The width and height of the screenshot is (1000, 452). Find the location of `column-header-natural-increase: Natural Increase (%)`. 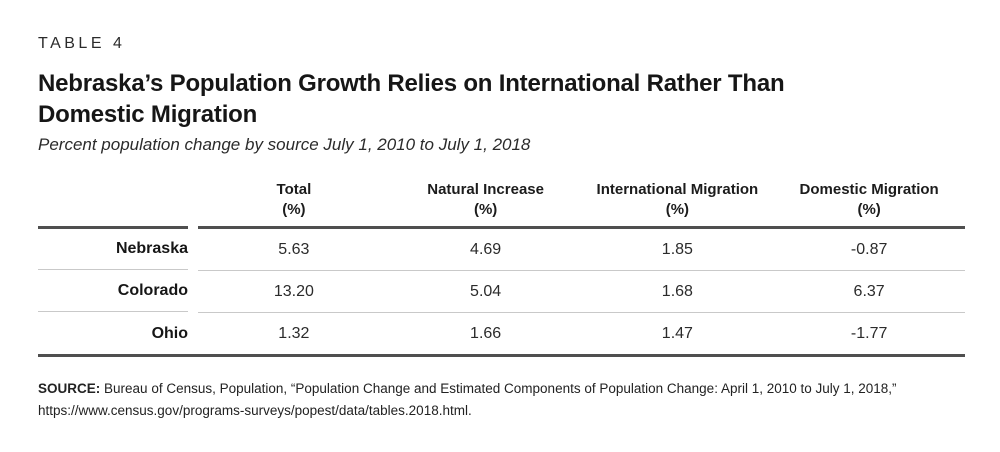

column-header-natural-increase: Natural Increase (%) is located at coordinates (485, 199).